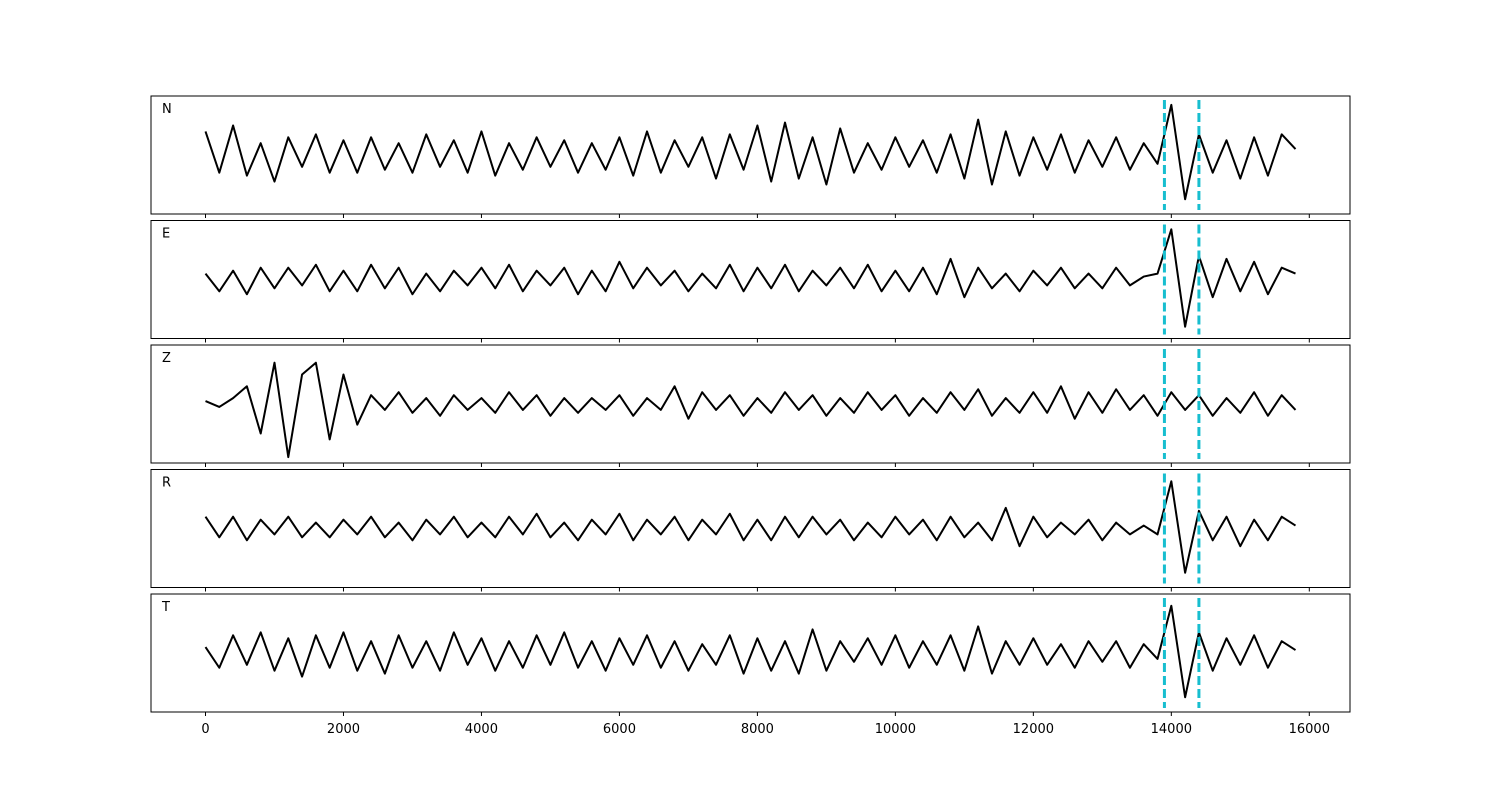 The image size is (1500, 800). I want to click on x-tick-label: 16000, so click(1309, 729).